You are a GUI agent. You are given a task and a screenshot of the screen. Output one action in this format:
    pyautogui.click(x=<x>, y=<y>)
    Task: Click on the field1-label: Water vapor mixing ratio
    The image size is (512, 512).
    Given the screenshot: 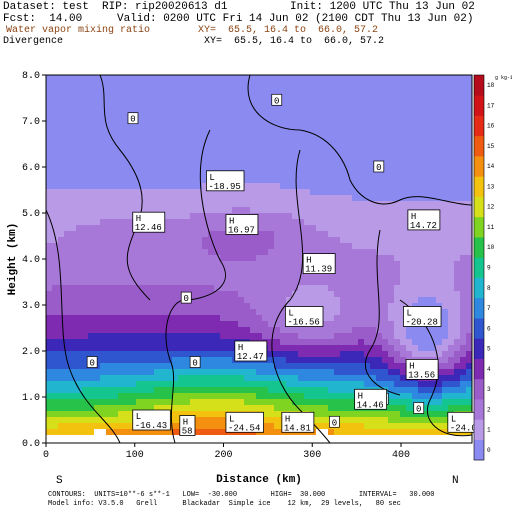 What is the action you would take?
    pyautogui.click(x=78, y=30)
    